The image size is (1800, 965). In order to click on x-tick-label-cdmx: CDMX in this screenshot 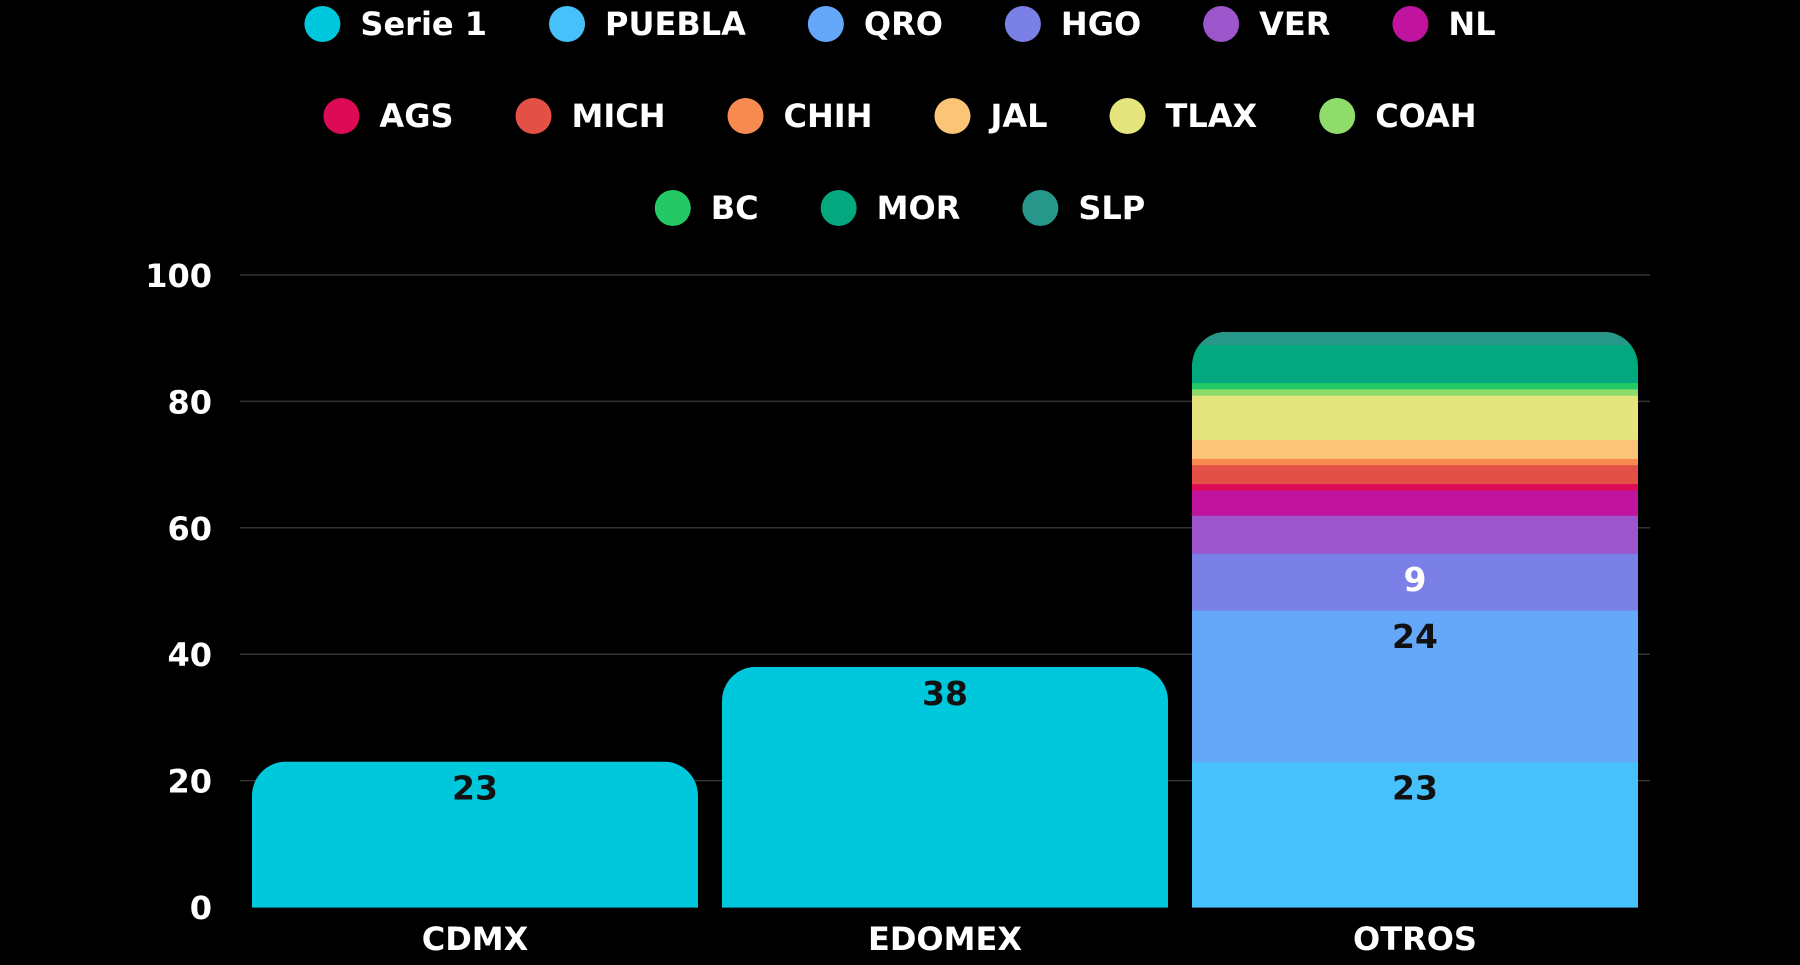, I will do `click(475, 939)`.